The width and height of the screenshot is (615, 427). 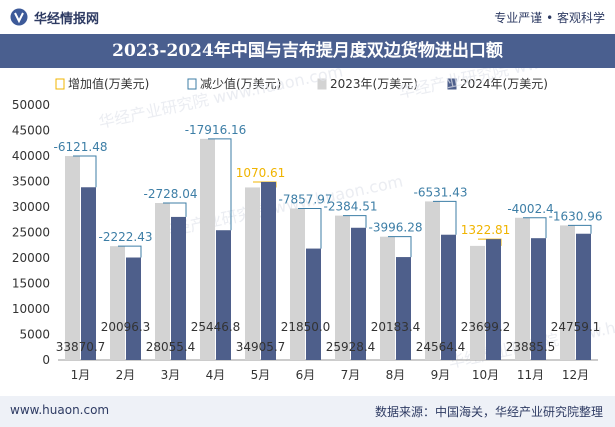 I want to click on value-label-2024-5: 21850.0, so click(x=306, y=327).